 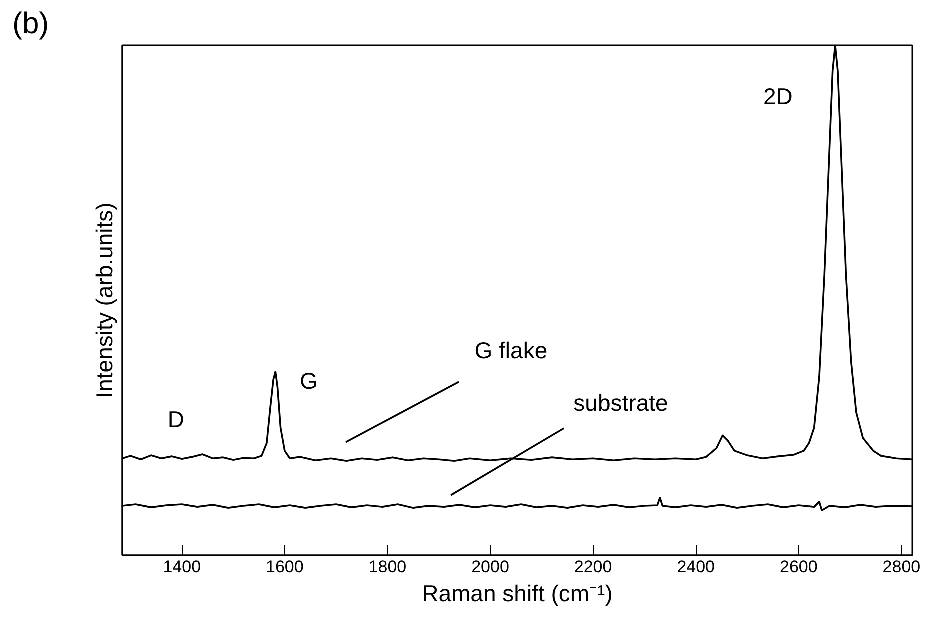 I want to click on x-tick-label: 2600, so click(x=799, y=567).